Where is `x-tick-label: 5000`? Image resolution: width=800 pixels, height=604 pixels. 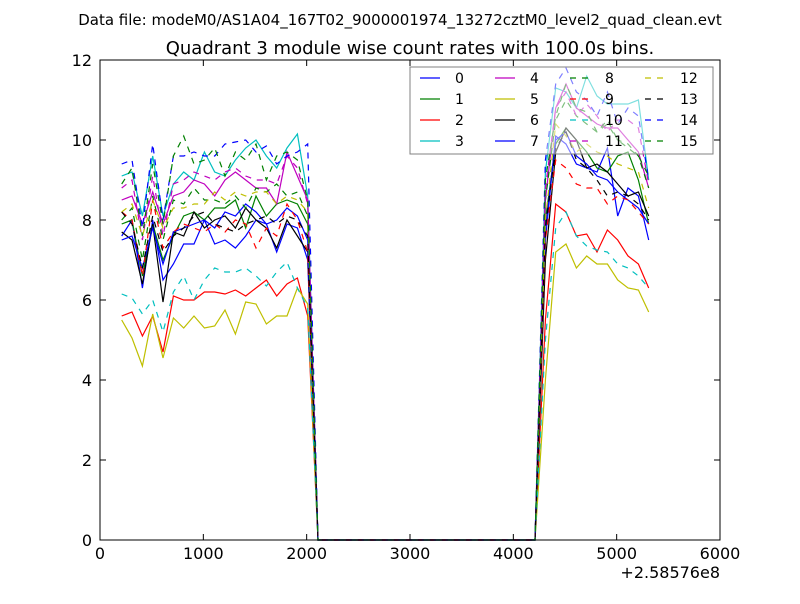 x-tick-label: 5000 is located at coordinates (616, 553).